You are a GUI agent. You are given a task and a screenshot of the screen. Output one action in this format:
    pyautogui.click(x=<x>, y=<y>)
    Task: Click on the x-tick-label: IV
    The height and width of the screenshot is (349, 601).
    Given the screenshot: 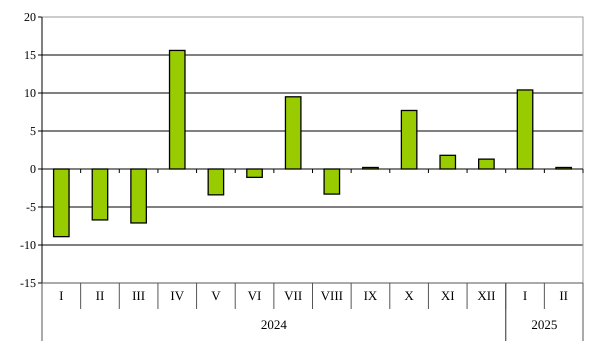 What is the action you would take?
    pyautogui.click(x=177, y=295)
    